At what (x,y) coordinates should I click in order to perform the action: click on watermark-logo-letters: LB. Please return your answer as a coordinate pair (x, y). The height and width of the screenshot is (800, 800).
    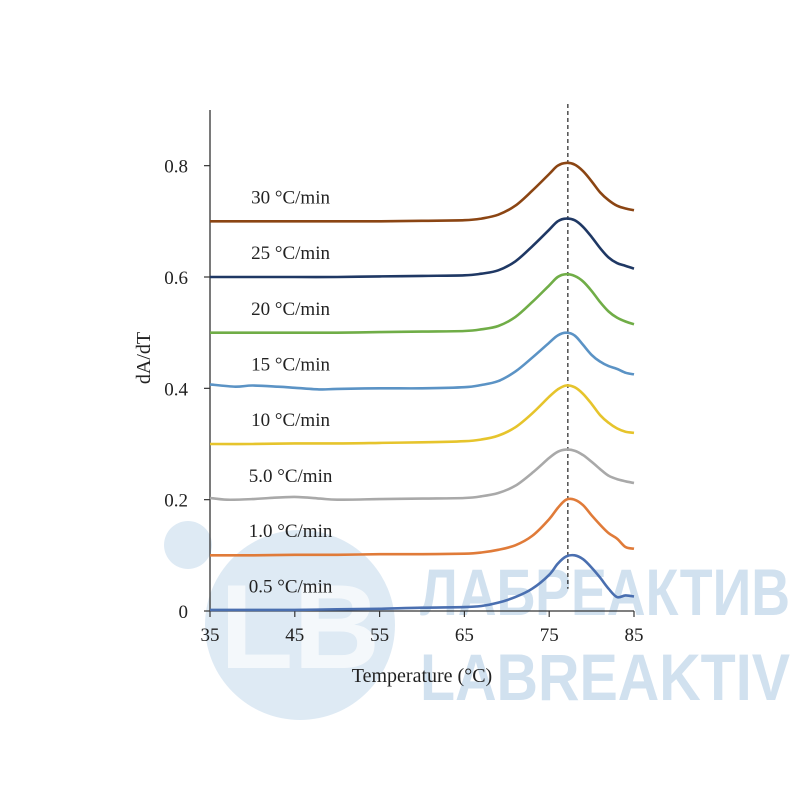
    Looking at the image, I should click on (300, 627).